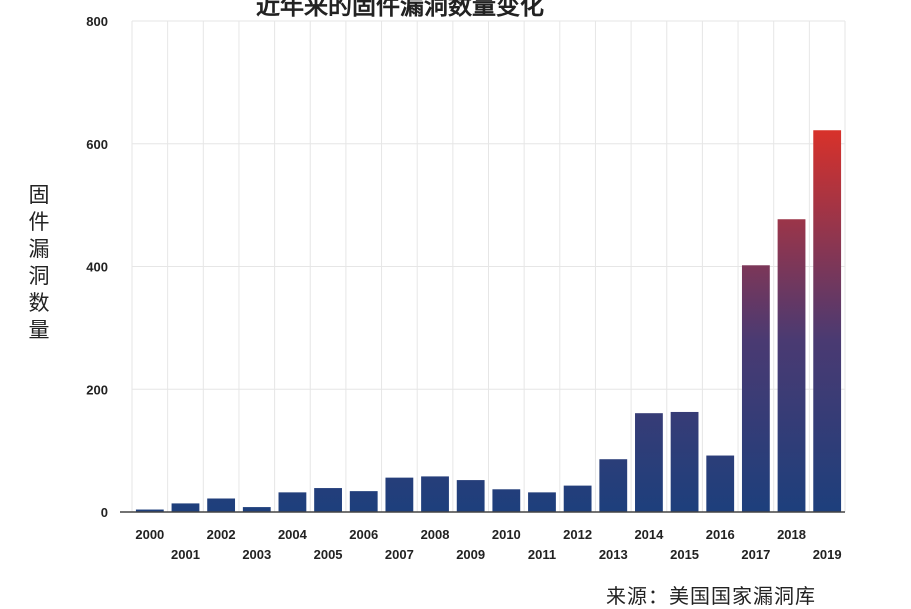  I want to click on x-tick-label: 2015, so click(684, 554).